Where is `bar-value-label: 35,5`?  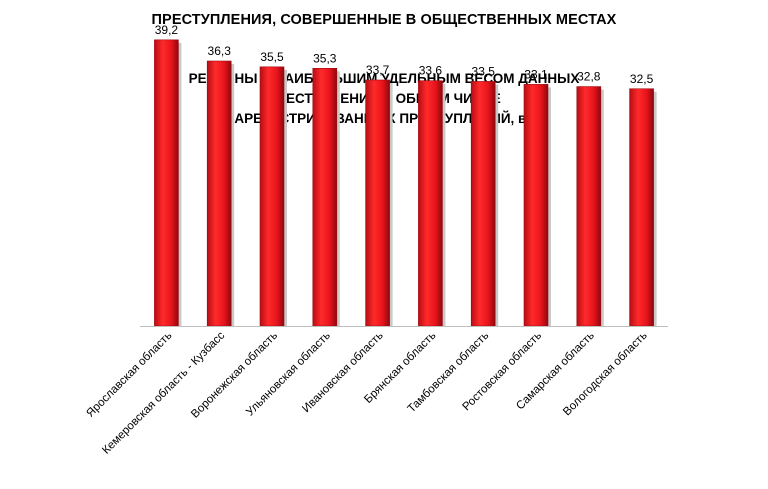
bar-value-label: 35,5 is located at coordinates (272, 57).